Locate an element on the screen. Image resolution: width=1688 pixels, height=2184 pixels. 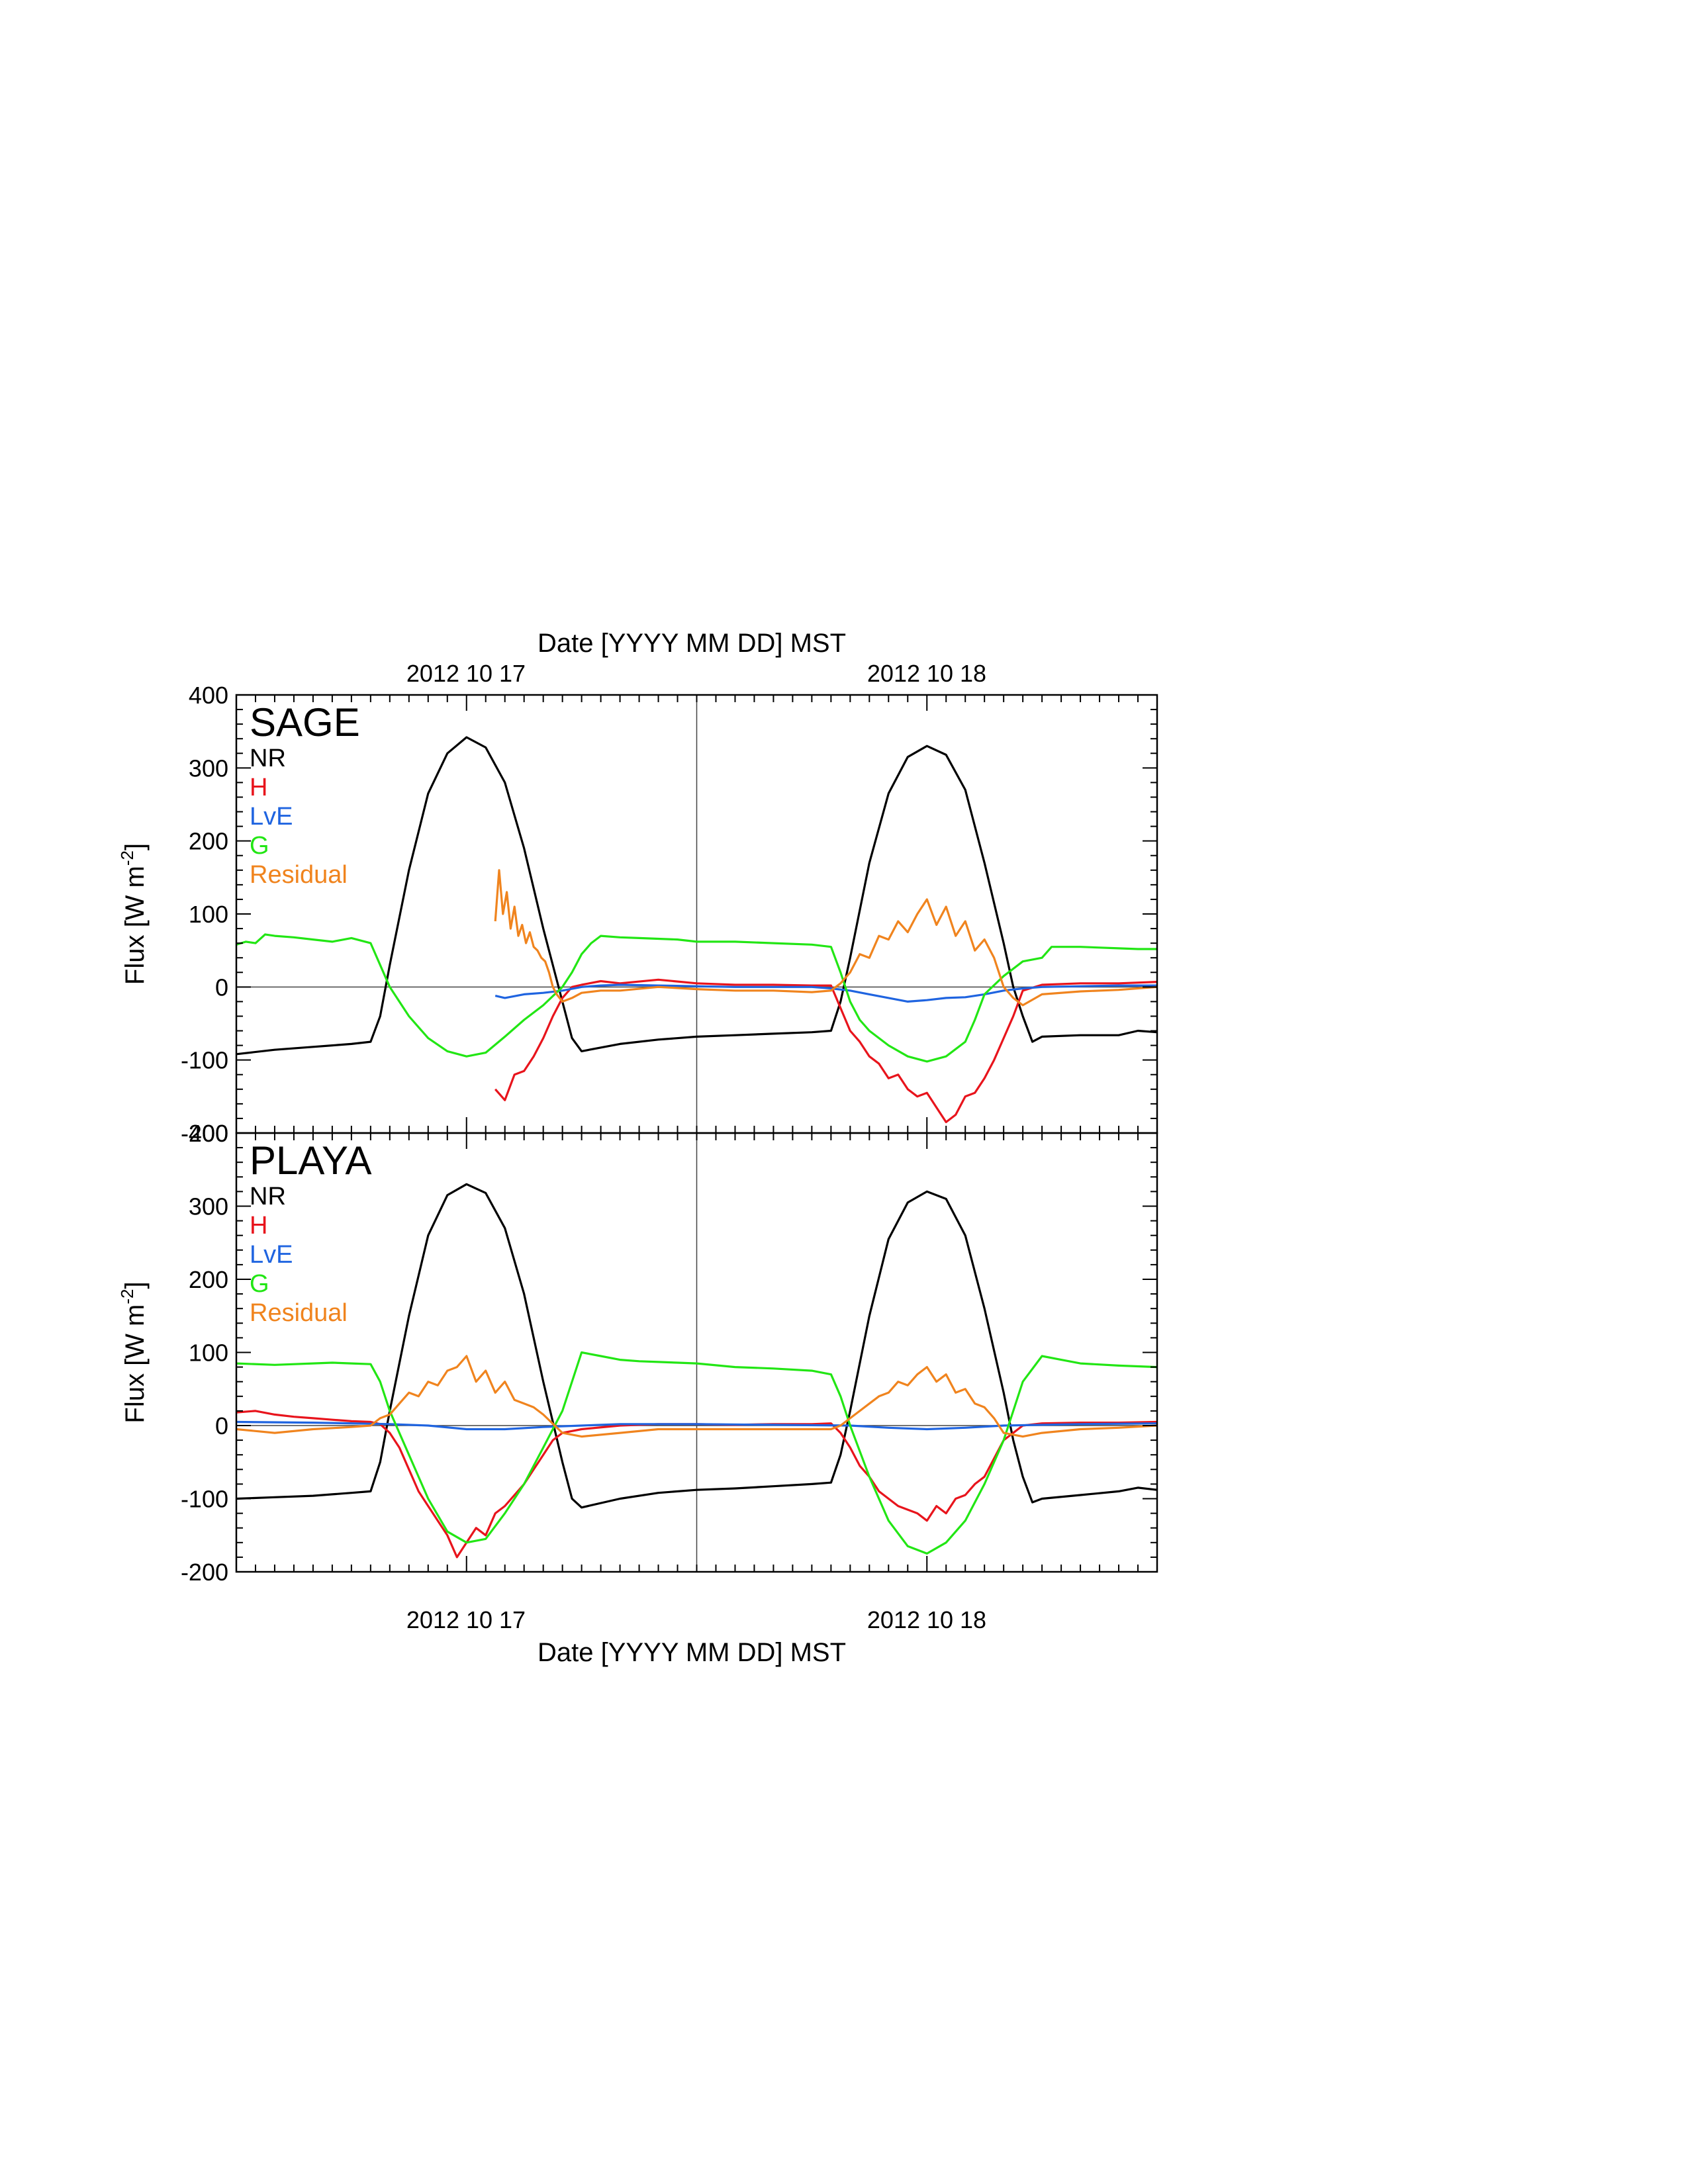
bottom-date-label-2: 2012 10 18 is located at coordinates (926, 1619).